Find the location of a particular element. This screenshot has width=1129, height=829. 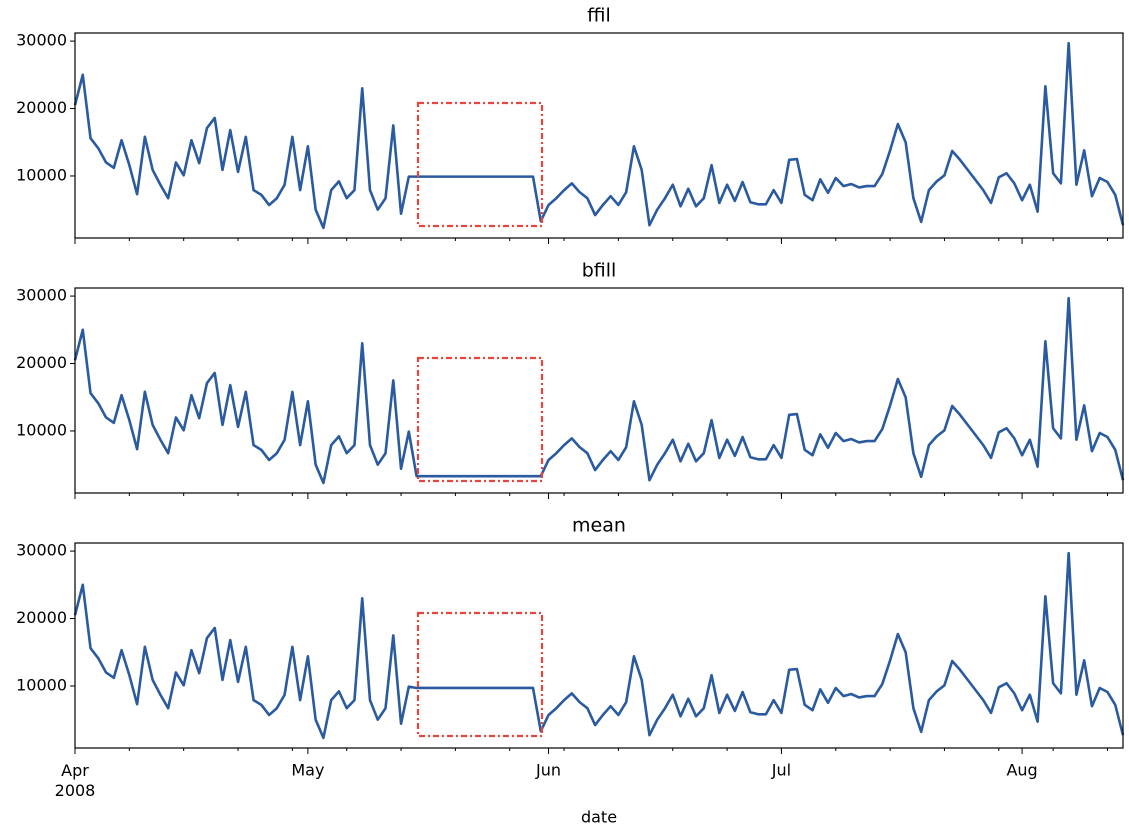

subplot-title: ffil is located at coordinates (599, 16).